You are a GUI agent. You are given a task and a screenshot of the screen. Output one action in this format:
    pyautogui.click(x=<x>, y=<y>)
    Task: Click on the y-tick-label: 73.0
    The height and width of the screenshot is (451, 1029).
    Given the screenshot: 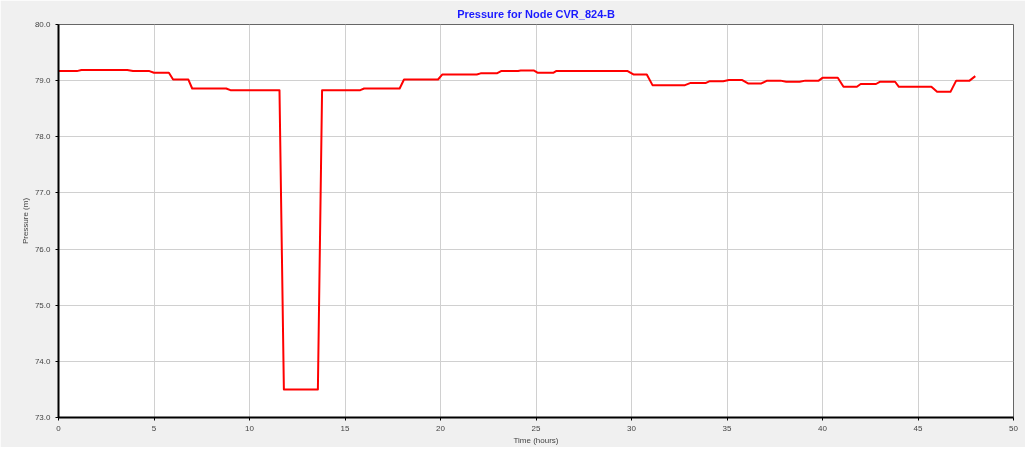 What is the action you would take?
    pyautogui.click(x=43, y=417)
    